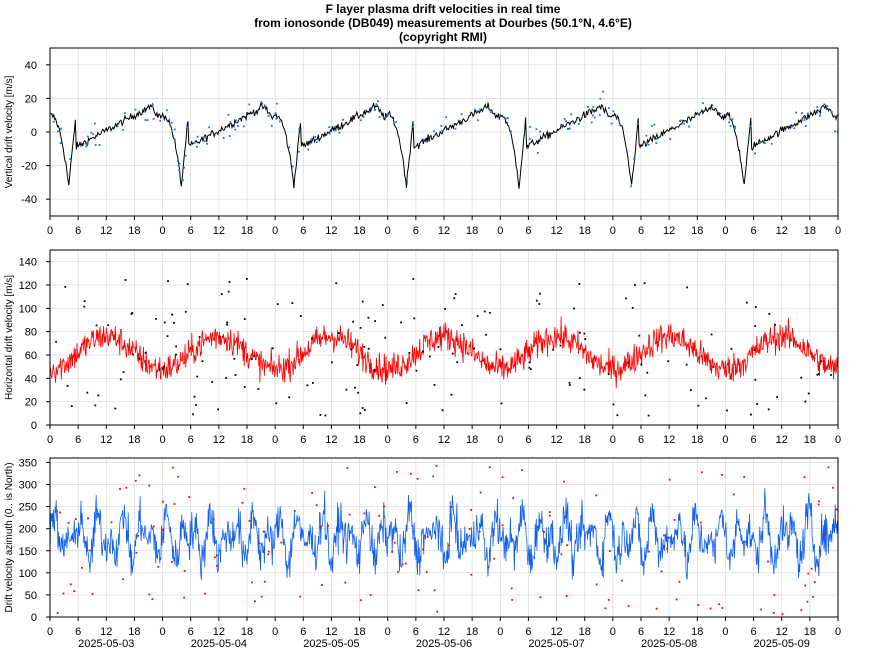 The width and height of the screenshot is (886, 664). What do you see at coordinates (9, 537) in the screenshot?
I see `y-axis-label: Drift velocity azimuth (0.. is North)` at bounding box center [9, 537].